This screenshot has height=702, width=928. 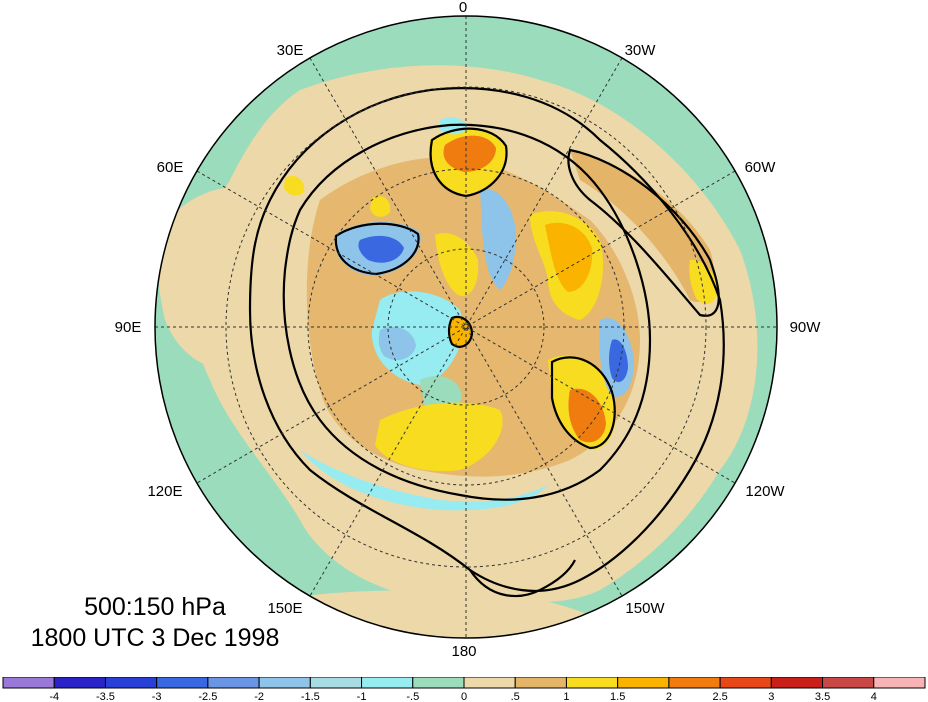 I want to click on lon-label-180: 180, so click(x=463, y=651).